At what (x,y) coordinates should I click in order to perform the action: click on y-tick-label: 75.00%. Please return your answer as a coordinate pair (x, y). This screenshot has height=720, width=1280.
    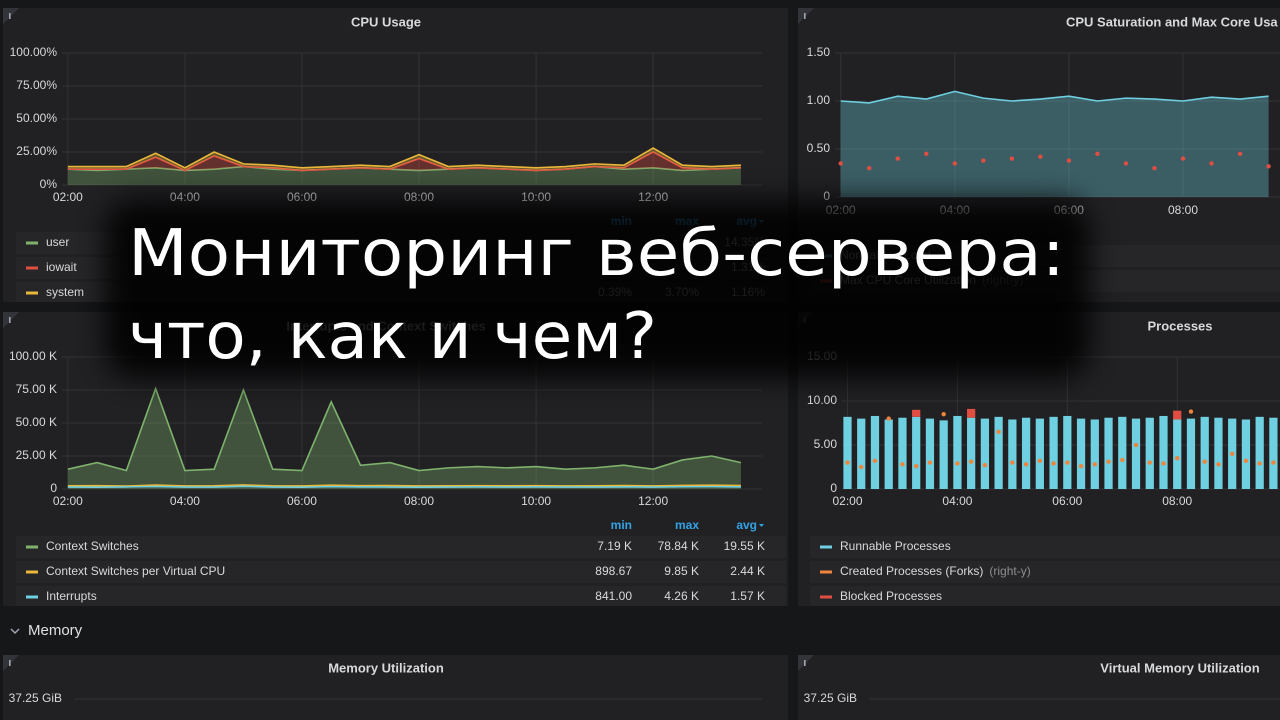
    Looking at the image, I should click on (36, 85).